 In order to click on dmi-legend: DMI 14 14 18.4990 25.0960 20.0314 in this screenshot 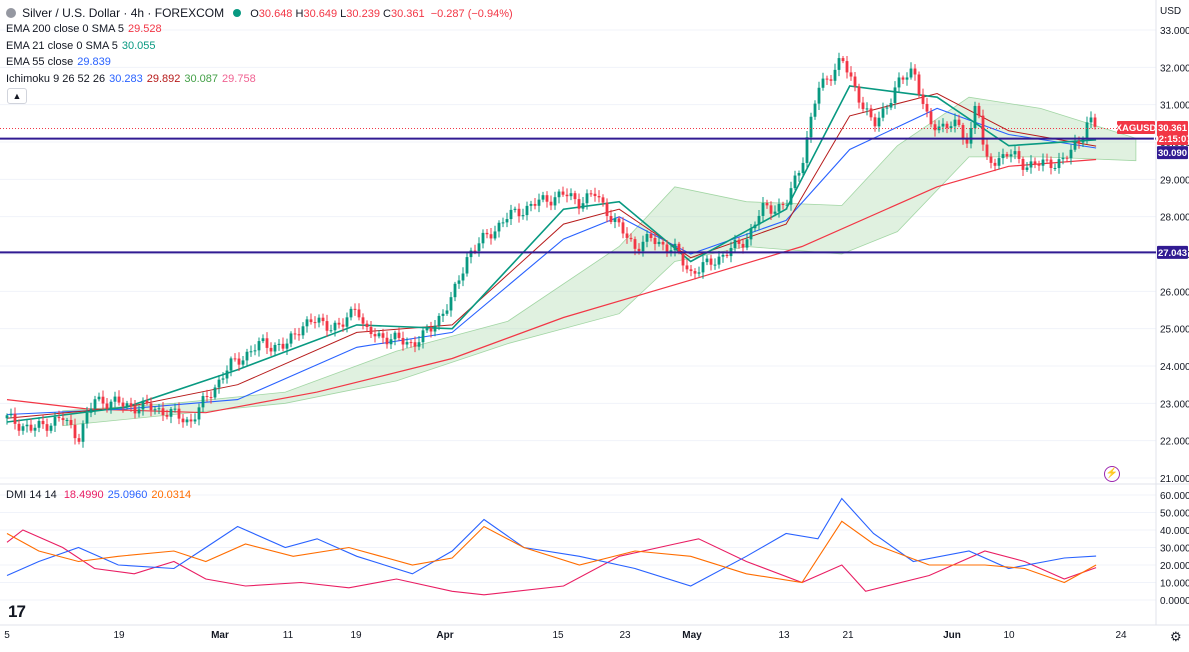, I will do `click(98, 495)`.